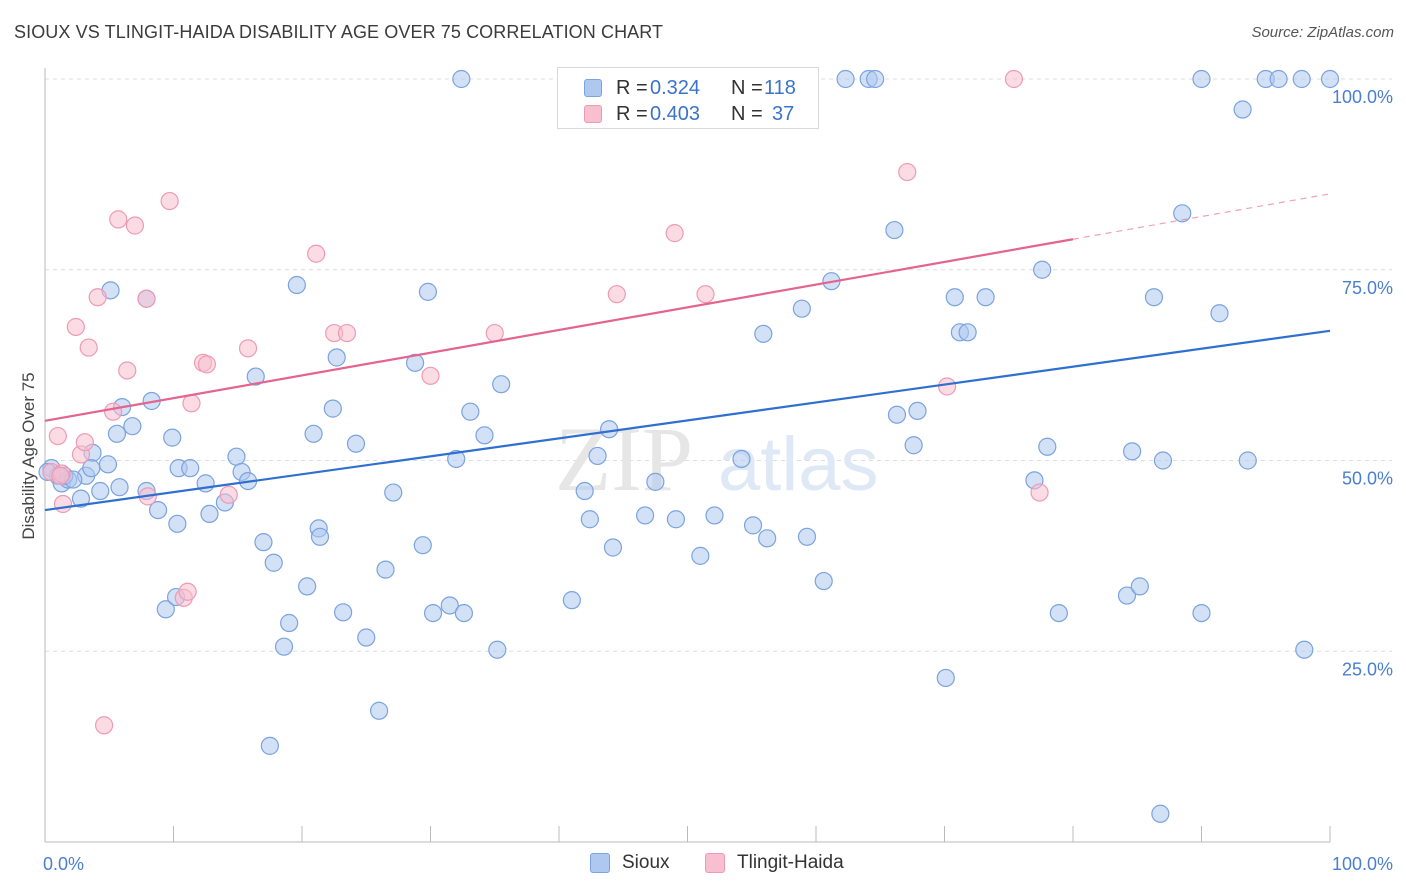 The height and width of the screenshot is (892, 1406). What do you see at coordinates (1367, 669) in the screenshot?
I see `y-tick-label: 25.0%` at bounding box center [1367, 669].